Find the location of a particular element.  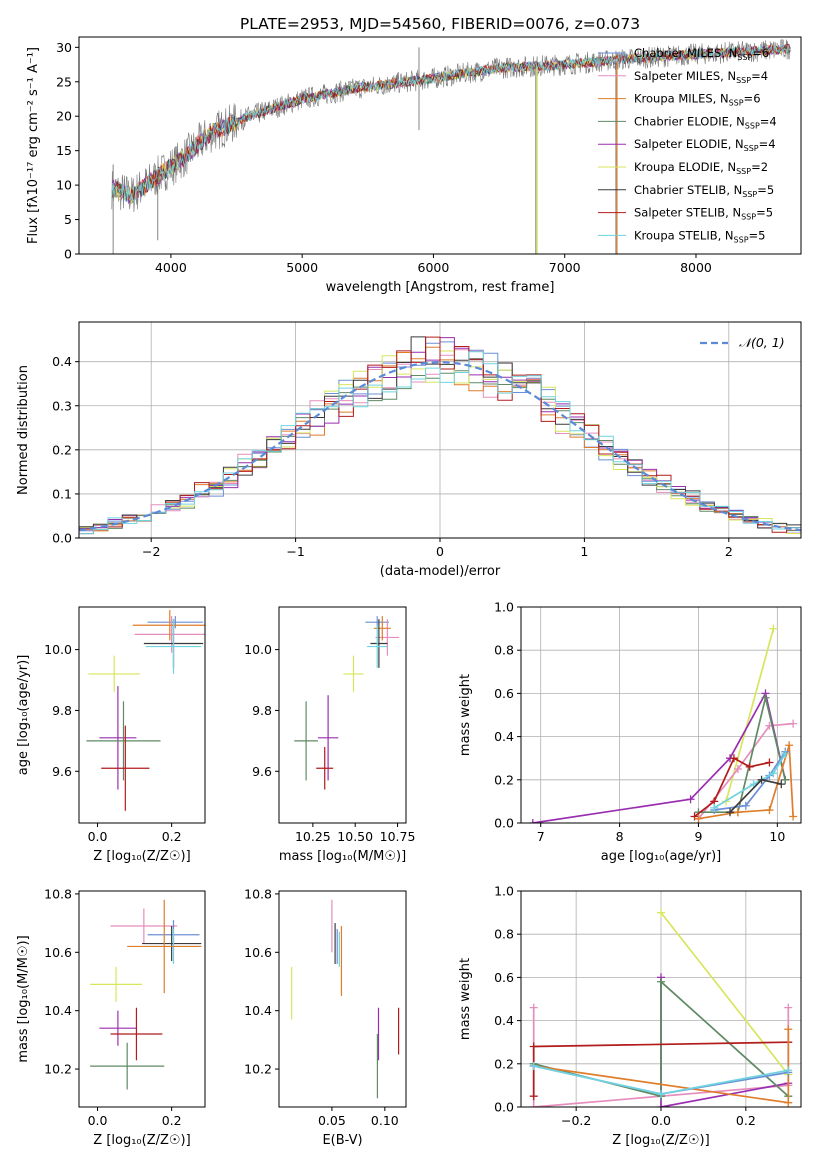

legend-label: Chabrier STELIB, NSSP=5 is located at coordinates (704, 191).